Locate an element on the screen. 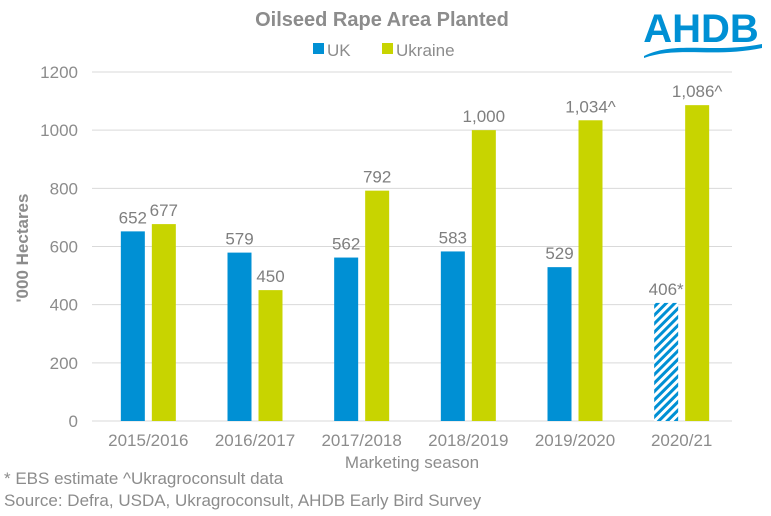  bar-uk-2016-2017 is located at coordinates (239, 336).